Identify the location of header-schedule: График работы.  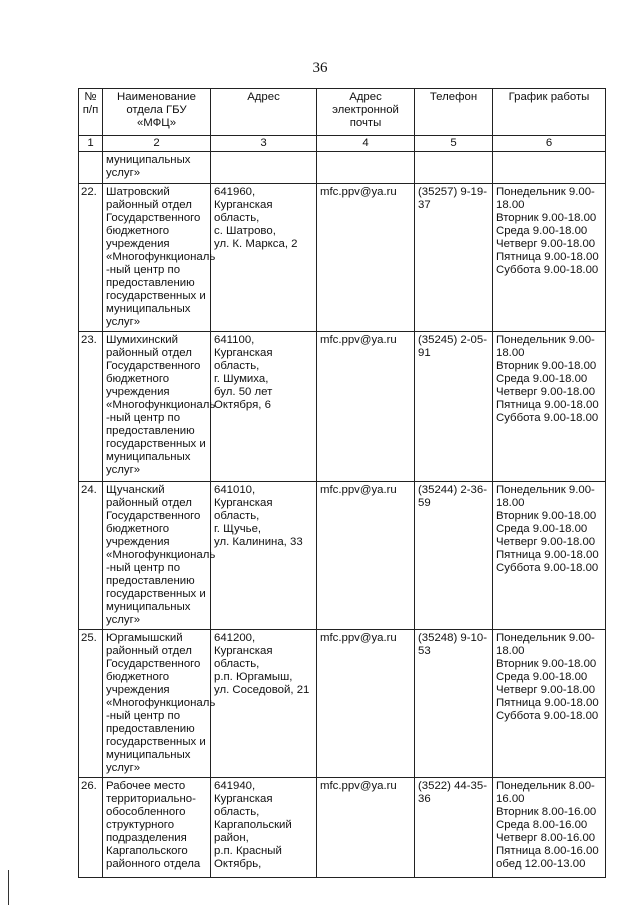
(549, 112).